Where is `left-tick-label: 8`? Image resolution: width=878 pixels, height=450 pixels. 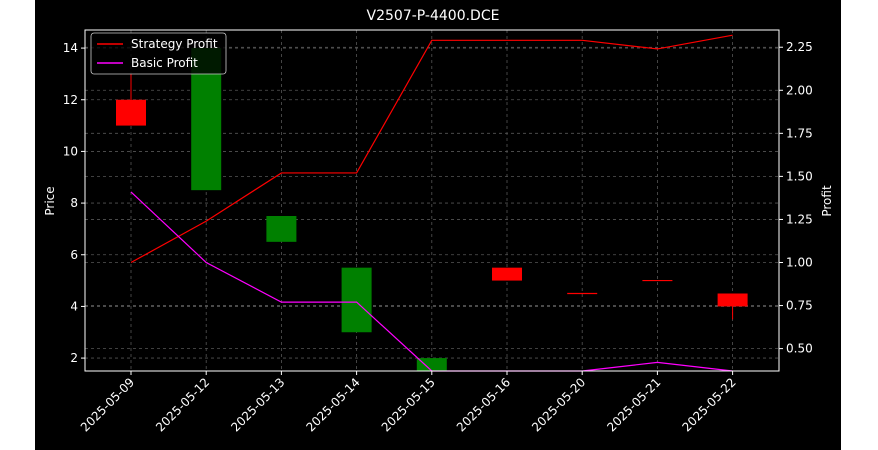
left-tick-label: 8 is located at coordinates (74, 203).